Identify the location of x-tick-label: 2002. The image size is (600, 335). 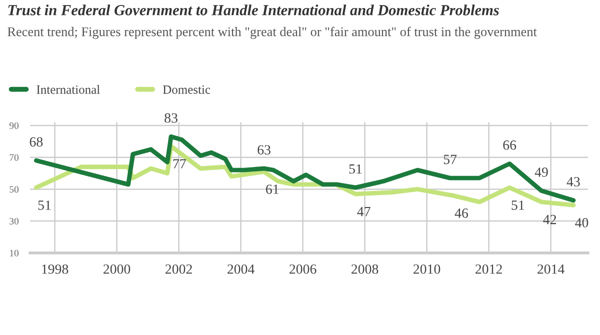
(179, 269).